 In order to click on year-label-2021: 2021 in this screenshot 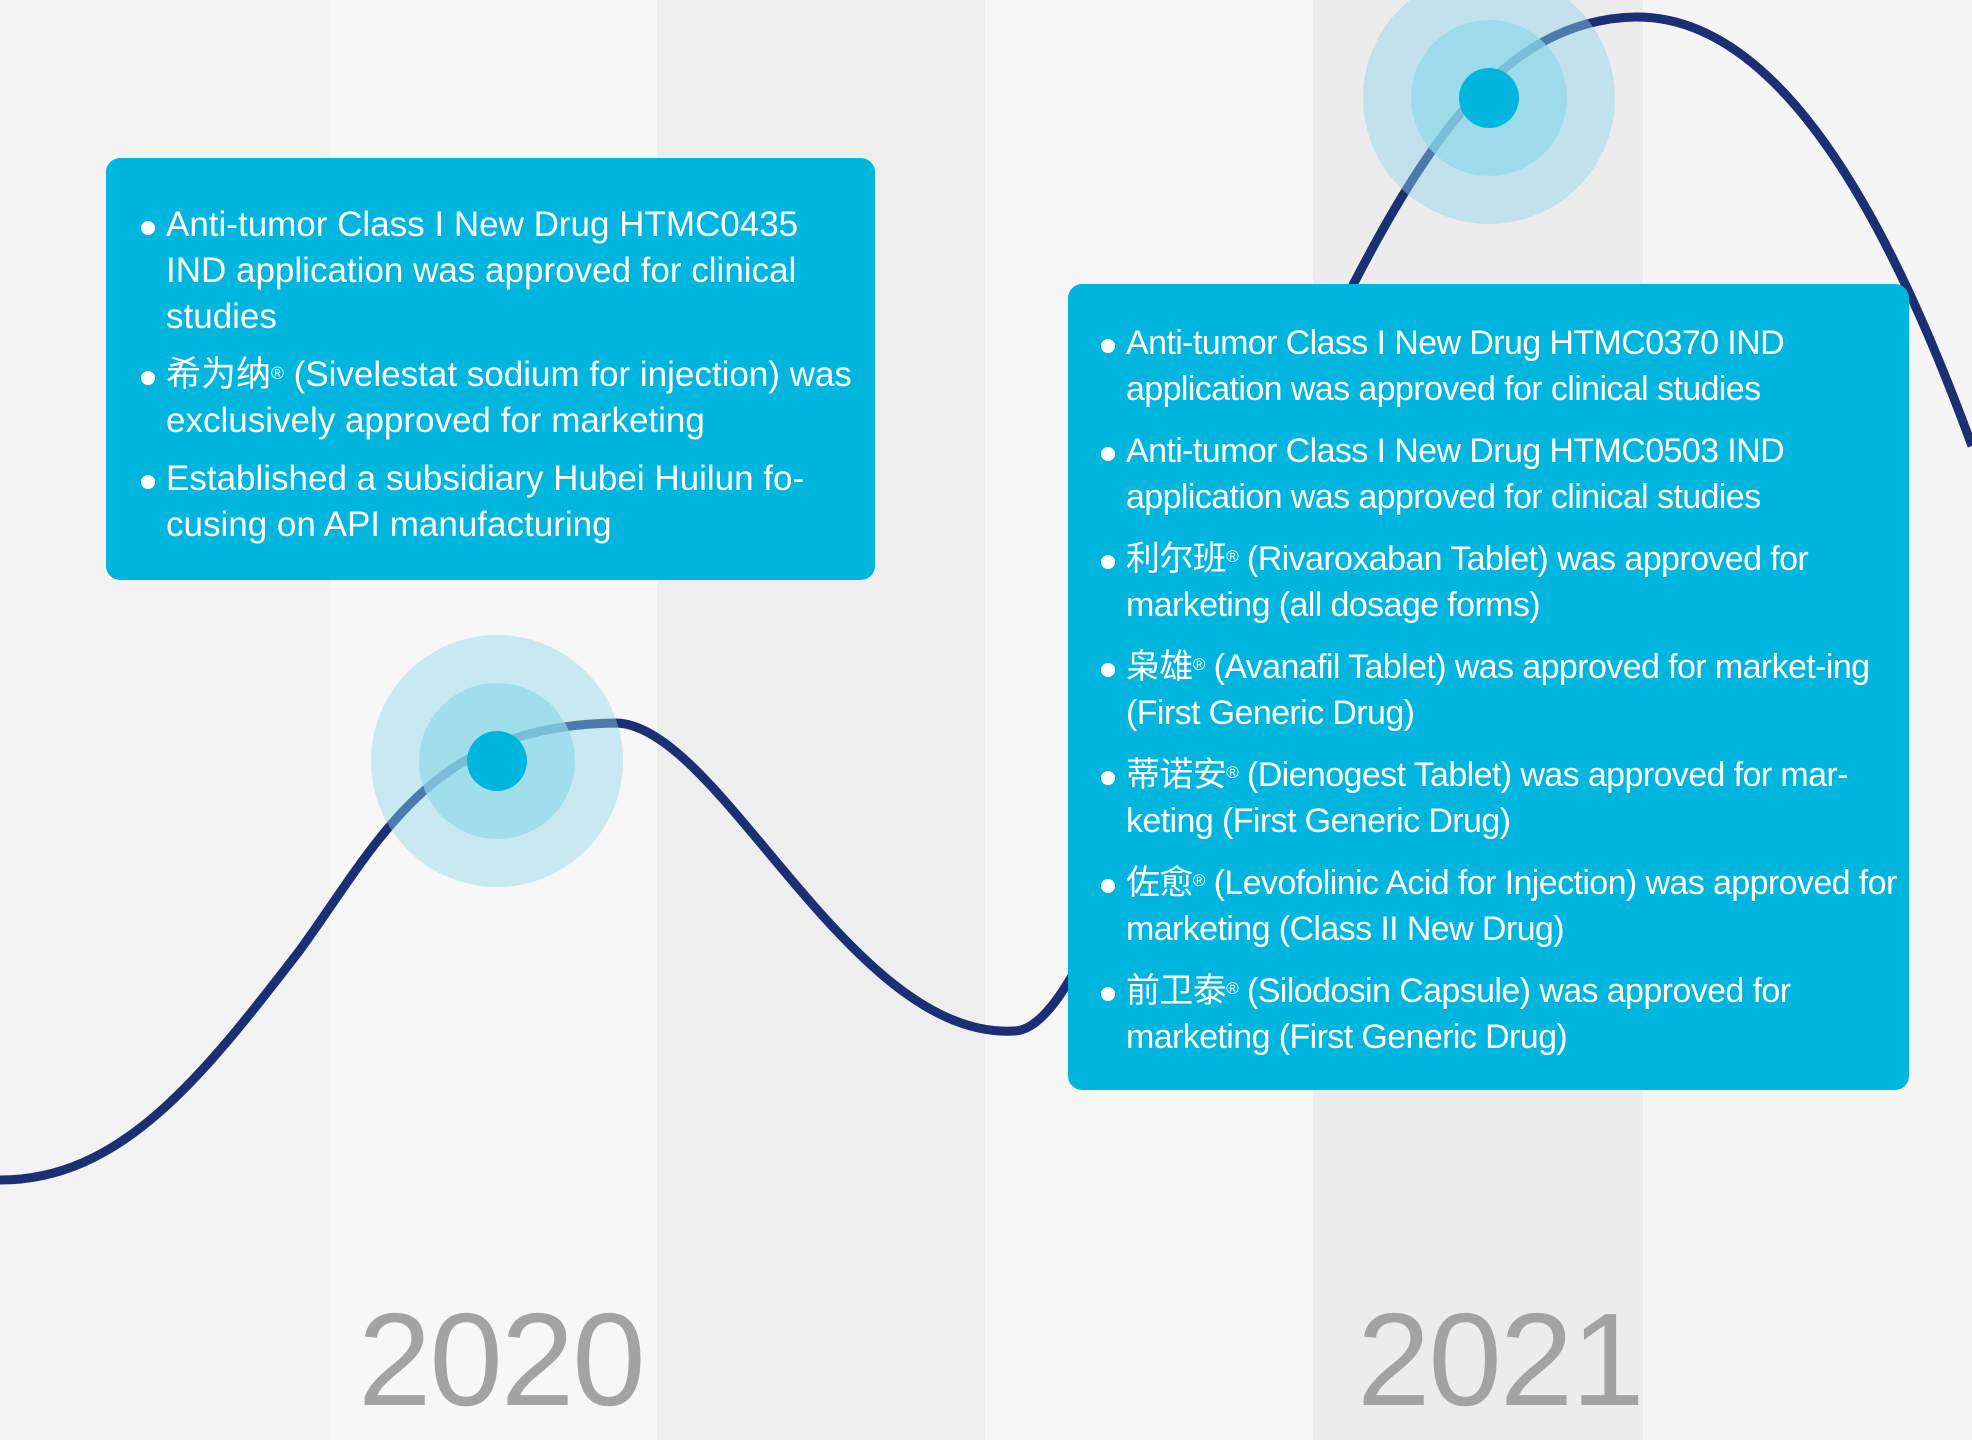, I will do `click(1501, 1359)`.